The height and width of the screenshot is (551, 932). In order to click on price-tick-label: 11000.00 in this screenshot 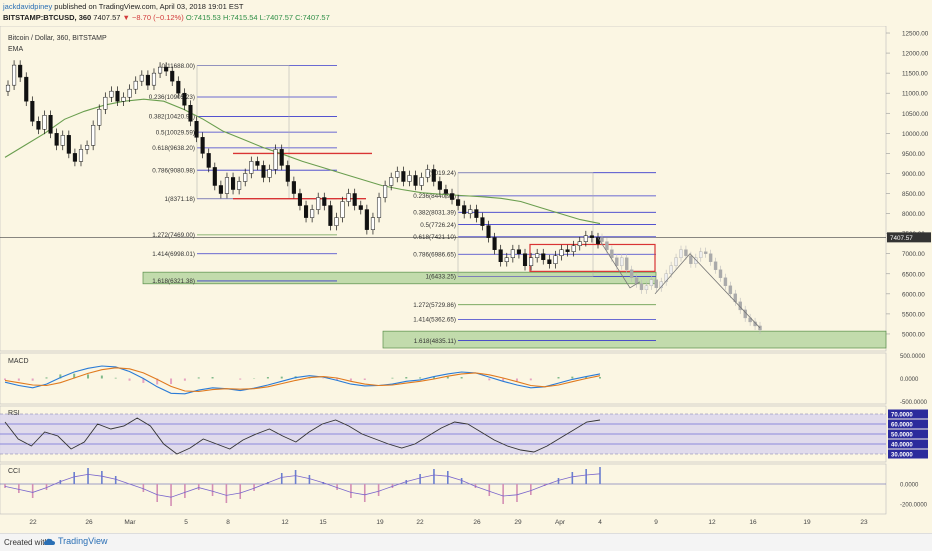, I will do `click(915, 94)`.